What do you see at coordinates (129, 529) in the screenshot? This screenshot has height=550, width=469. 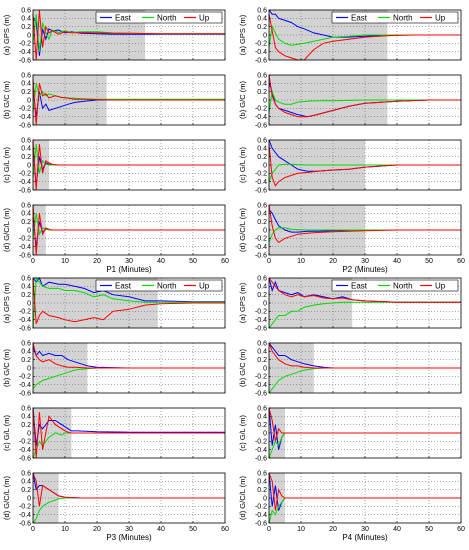 I see `x-tick-label: 30` at bounding box center [129, 529].